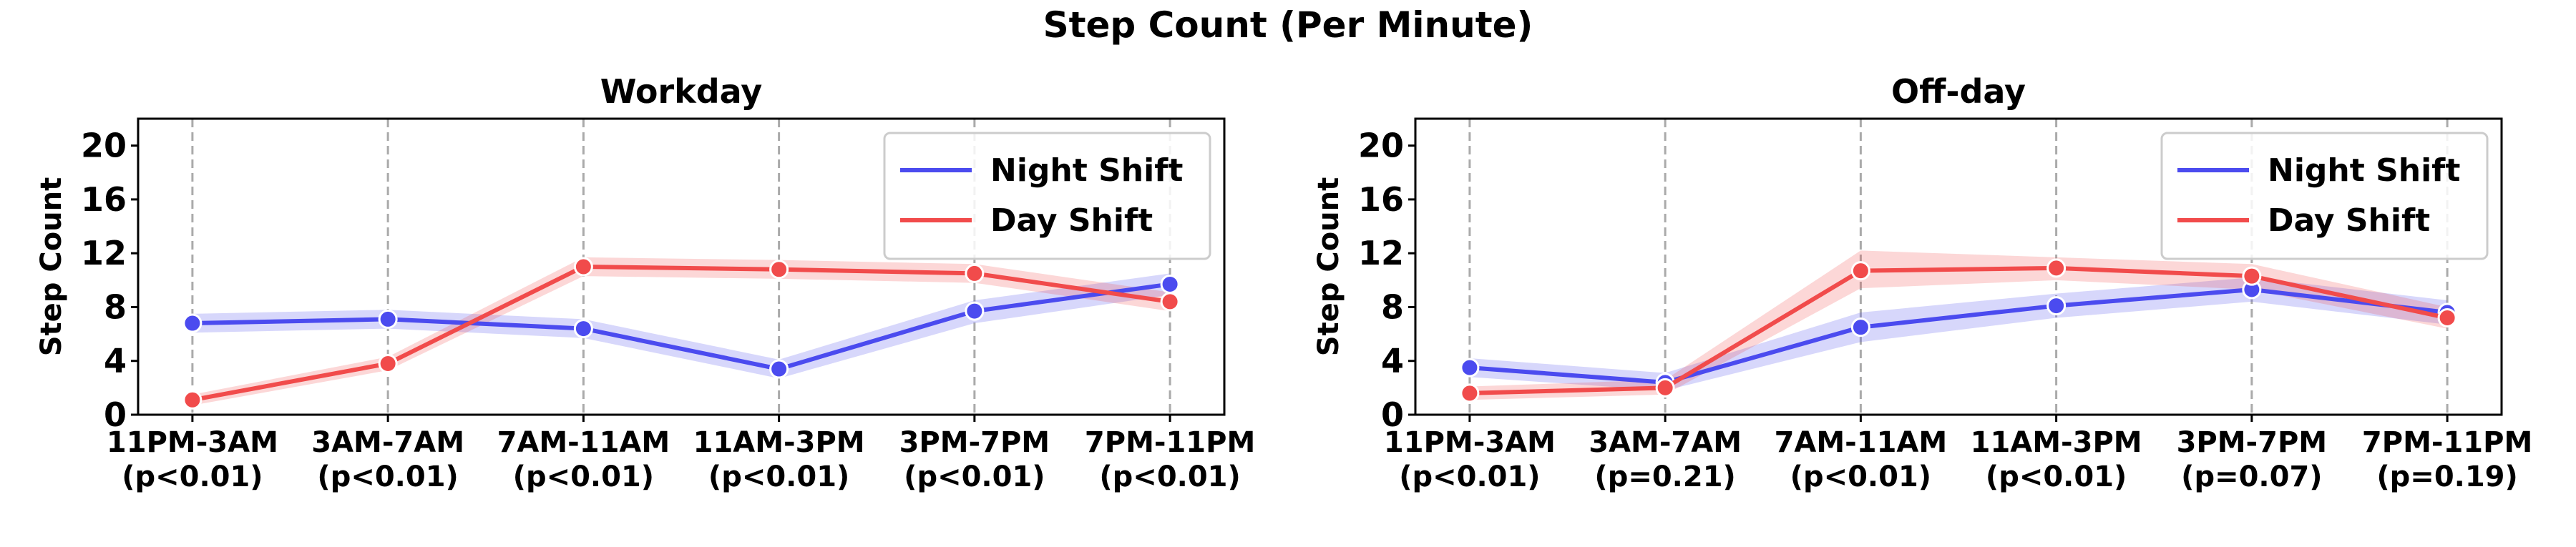 The width and height of the screenshot is (2576, 547). I want to click on x-tick-pvalue: (p=0.07), so click(2251, 476).